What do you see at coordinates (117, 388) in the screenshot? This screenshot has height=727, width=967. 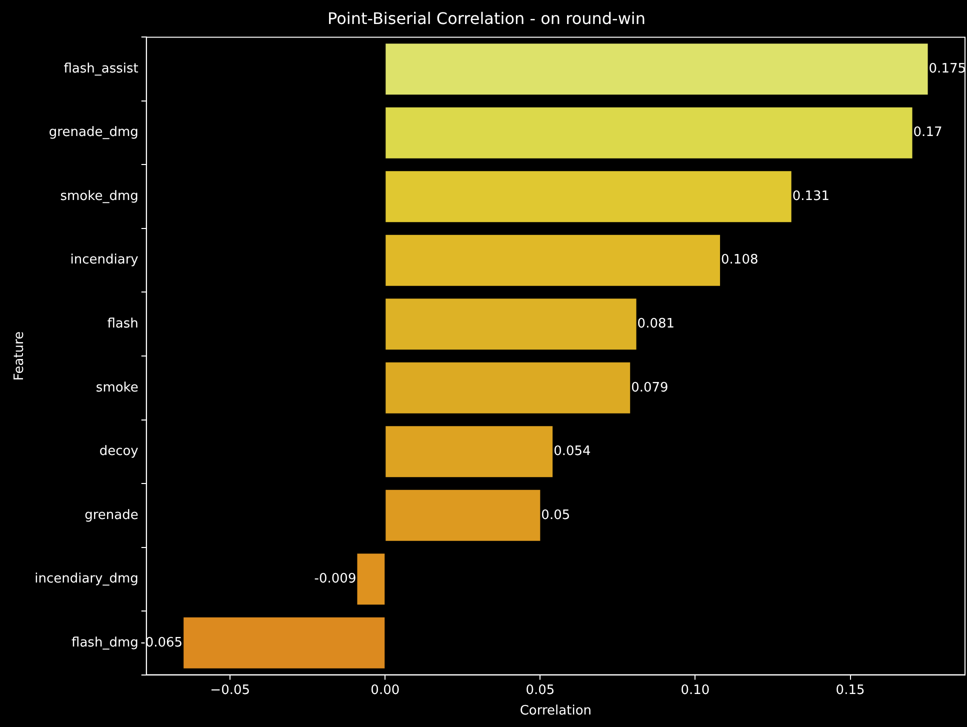 I see `y-tick-label: smoke` at bounding box center [117, 388].